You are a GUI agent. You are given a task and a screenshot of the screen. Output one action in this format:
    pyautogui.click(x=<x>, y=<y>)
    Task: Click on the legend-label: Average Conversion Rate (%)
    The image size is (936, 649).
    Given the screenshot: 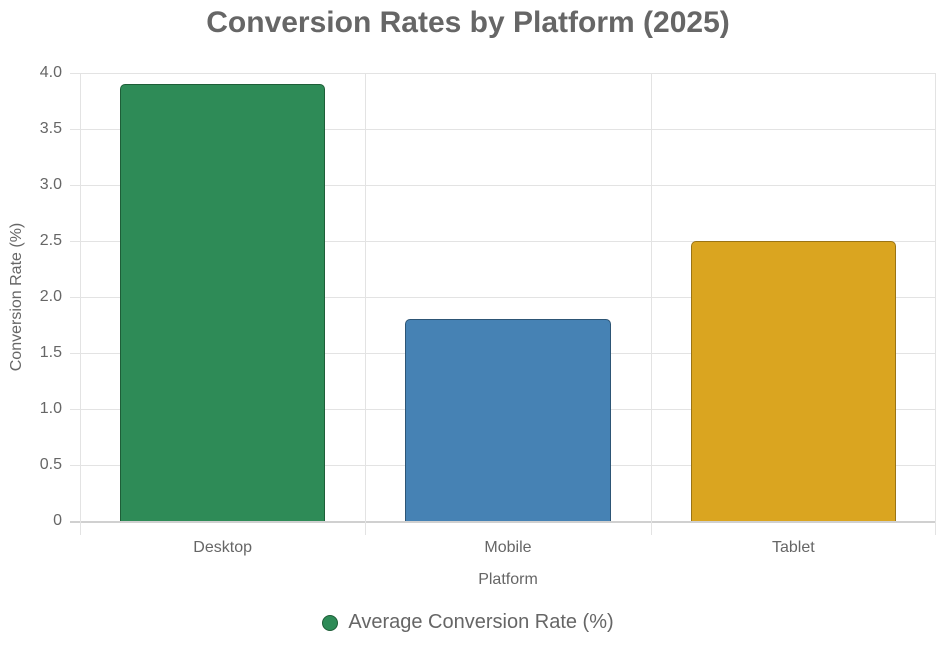 What is the action you would take?
    pyautogui.click(x=481, y=622)
    